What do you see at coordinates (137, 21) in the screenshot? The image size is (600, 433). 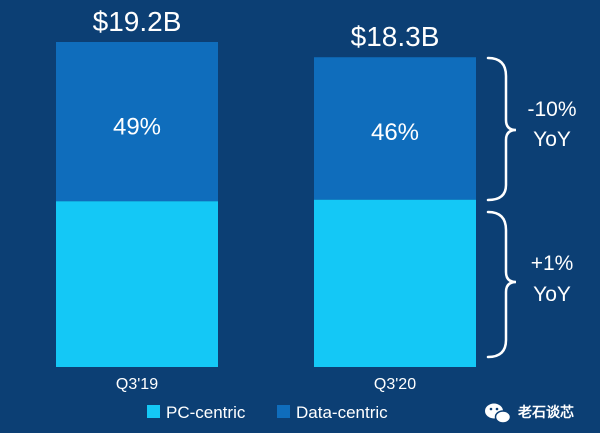 I see `total-label-0: $19.2B` at bounding box center [137, 21].